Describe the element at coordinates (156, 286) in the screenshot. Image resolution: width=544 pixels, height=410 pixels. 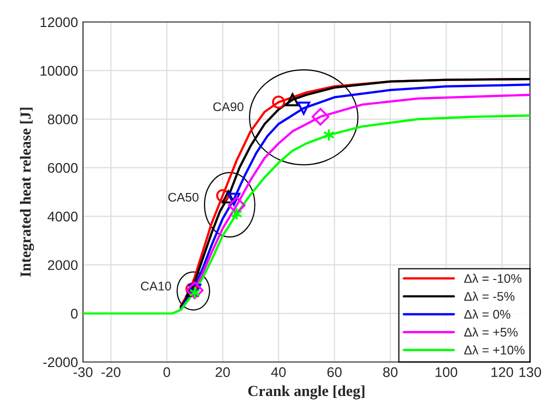
I see `annotation: CA10` at that location.